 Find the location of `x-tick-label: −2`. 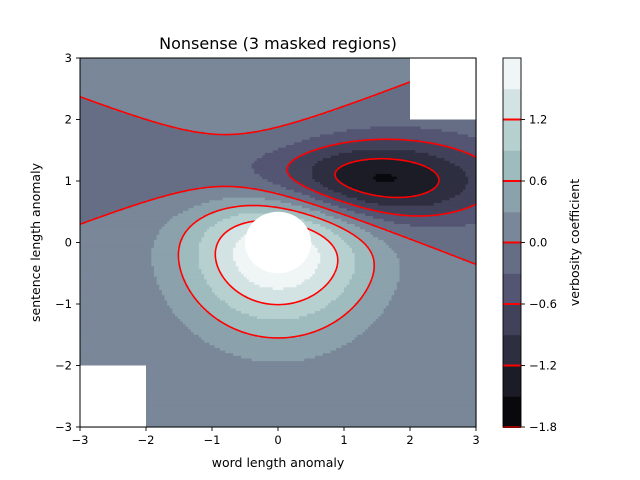

x-tick-label: −2 is located at coordinates (146, 440).